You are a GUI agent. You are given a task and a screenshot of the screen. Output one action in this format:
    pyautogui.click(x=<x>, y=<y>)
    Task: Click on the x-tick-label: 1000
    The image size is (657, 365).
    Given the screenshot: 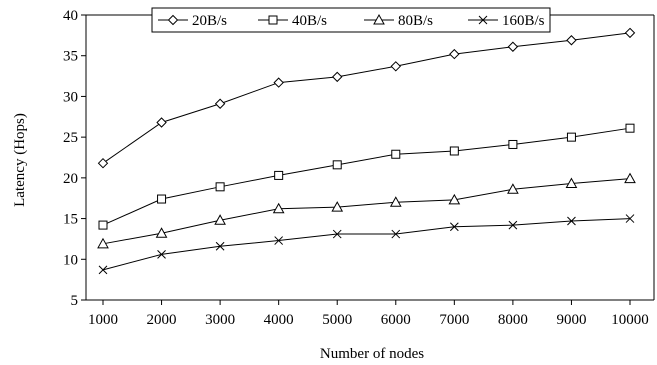 What is the action you would take?
    pyautogui.click(x=103, y=320)
    